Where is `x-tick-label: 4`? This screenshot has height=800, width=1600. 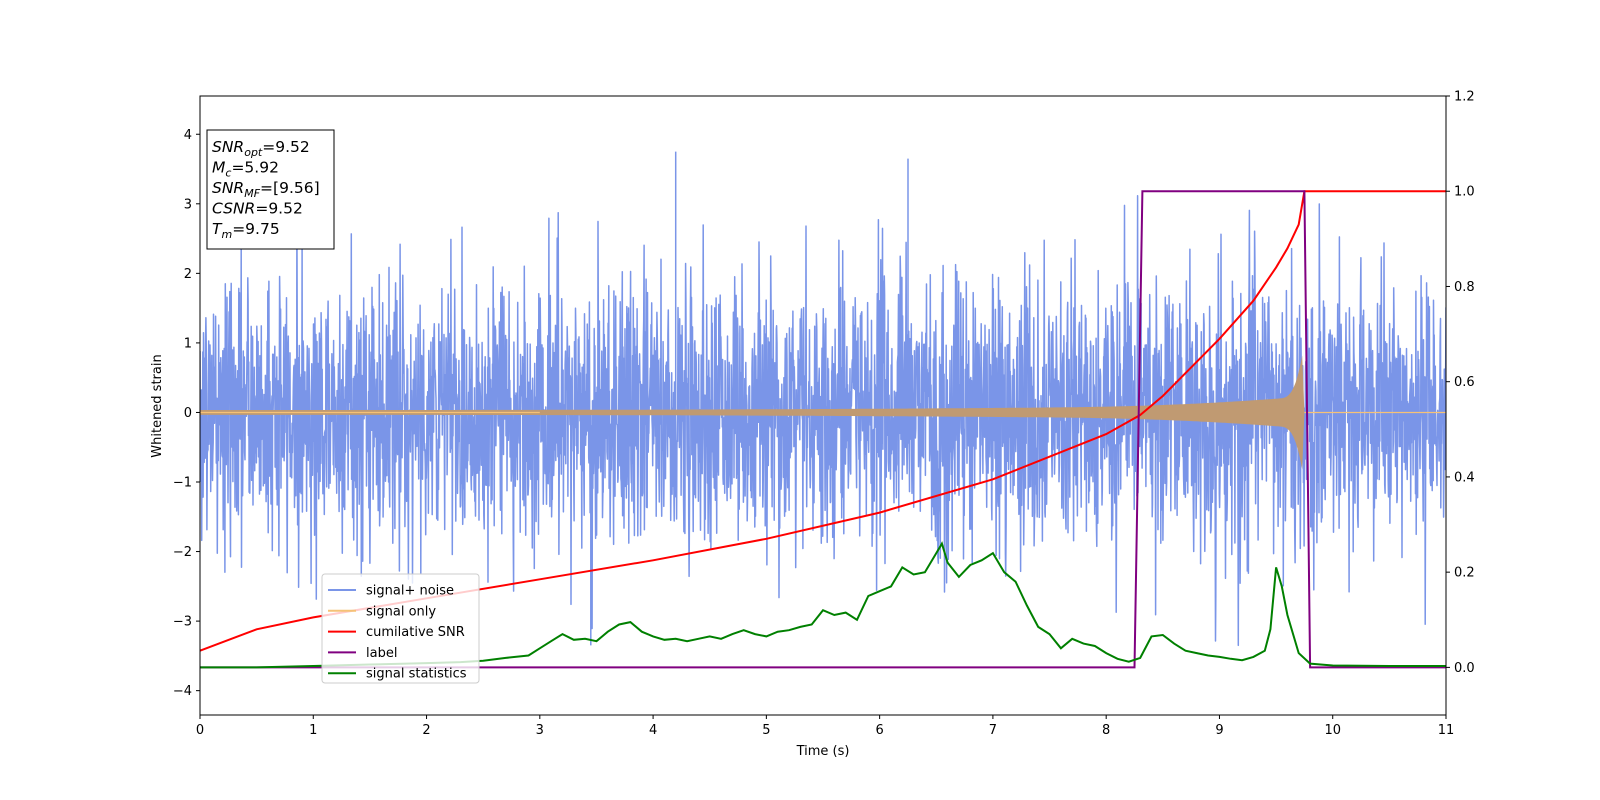 x-tick-label: 4 is located at coordinates (653, 730).